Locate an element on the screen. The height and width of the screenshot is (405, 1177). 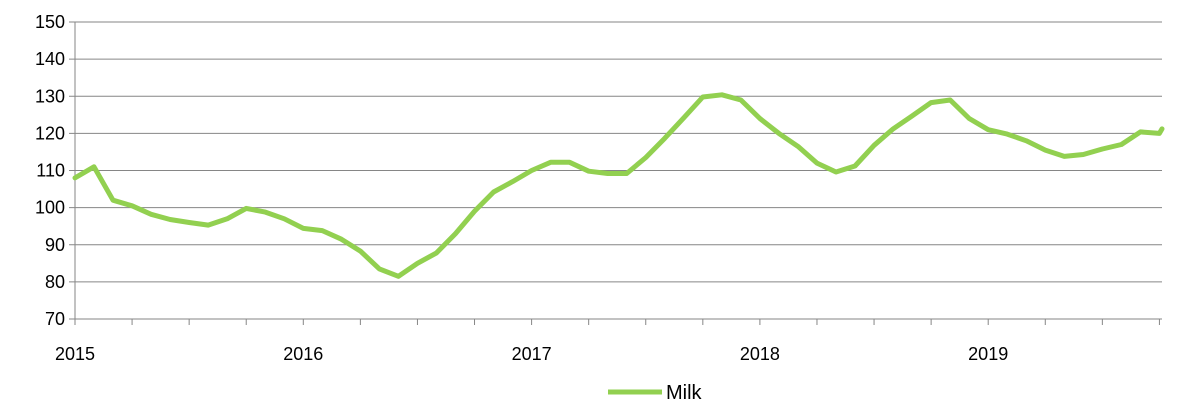
y-tick-label-120: 120 is located at coordinates (50, 133).